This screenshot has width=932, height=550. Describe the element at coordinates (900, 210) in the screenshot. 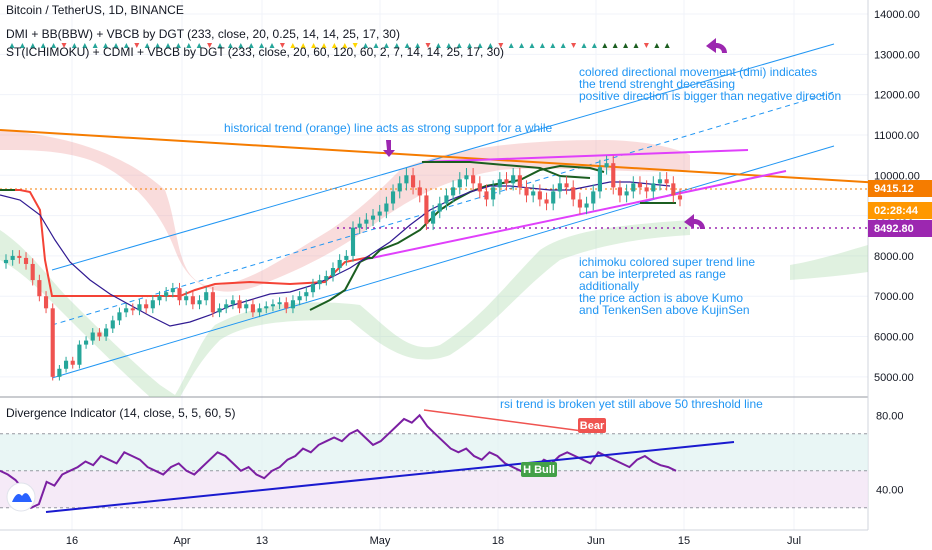

I see `countdown-tag` at that location.